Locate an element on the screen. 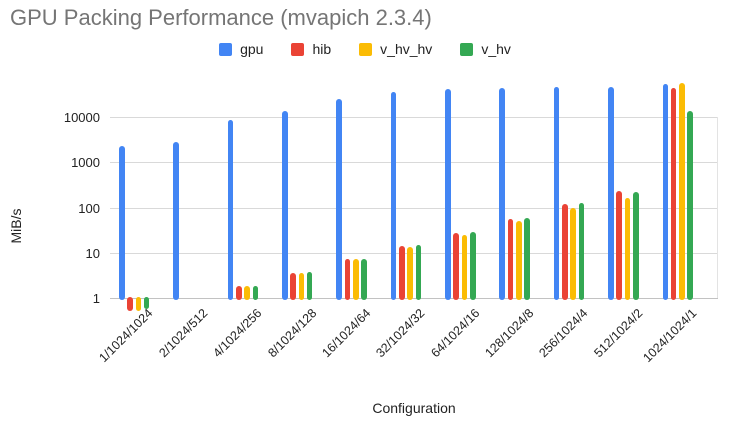  x-axis-label: 32/1024/32 is located at coordinates (400, 333).